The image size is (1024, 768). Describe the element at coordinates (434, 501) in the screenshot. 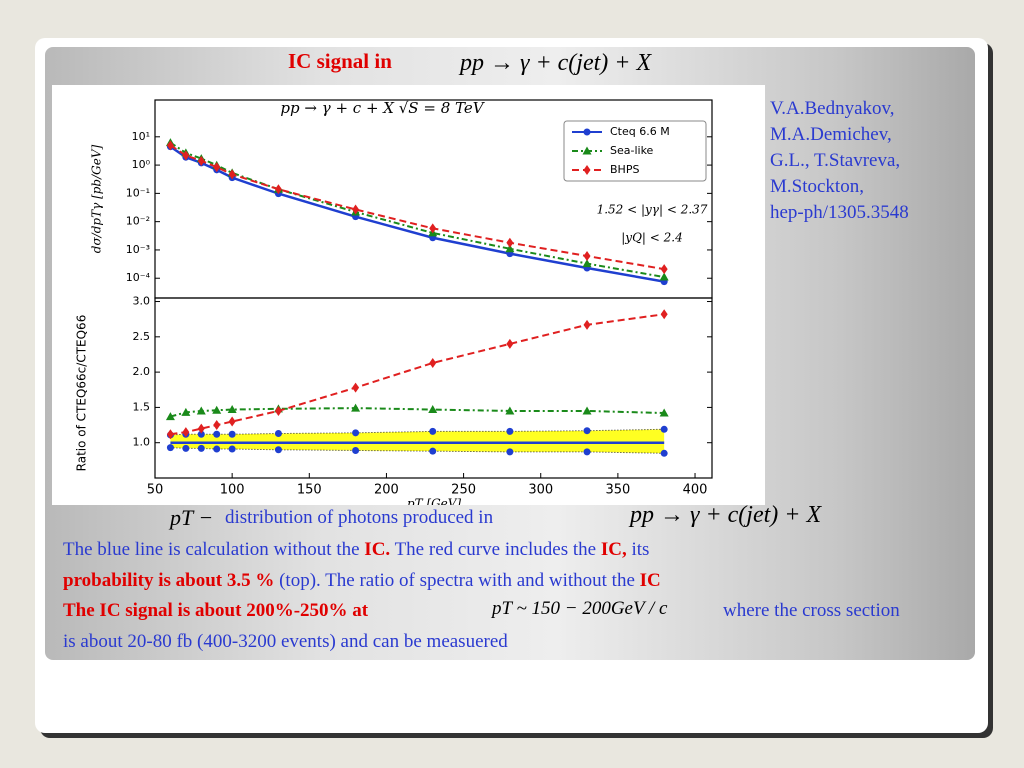

I see `x-axis-label: pT [GeV]` at that location.